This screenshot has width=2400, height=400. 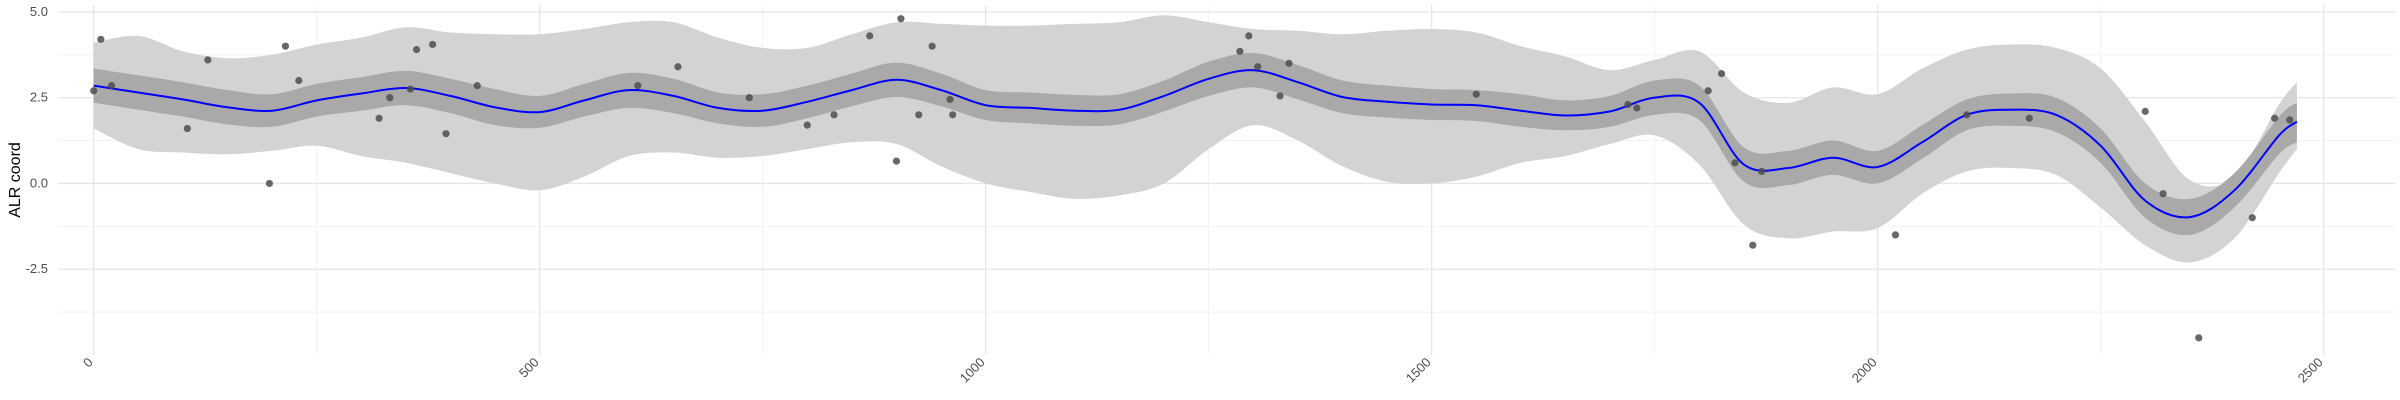 What do you see at coordinates (39, 97) in the screenshot?
I see `y-tick-label: 2.5` at bounding box center [39, 97].